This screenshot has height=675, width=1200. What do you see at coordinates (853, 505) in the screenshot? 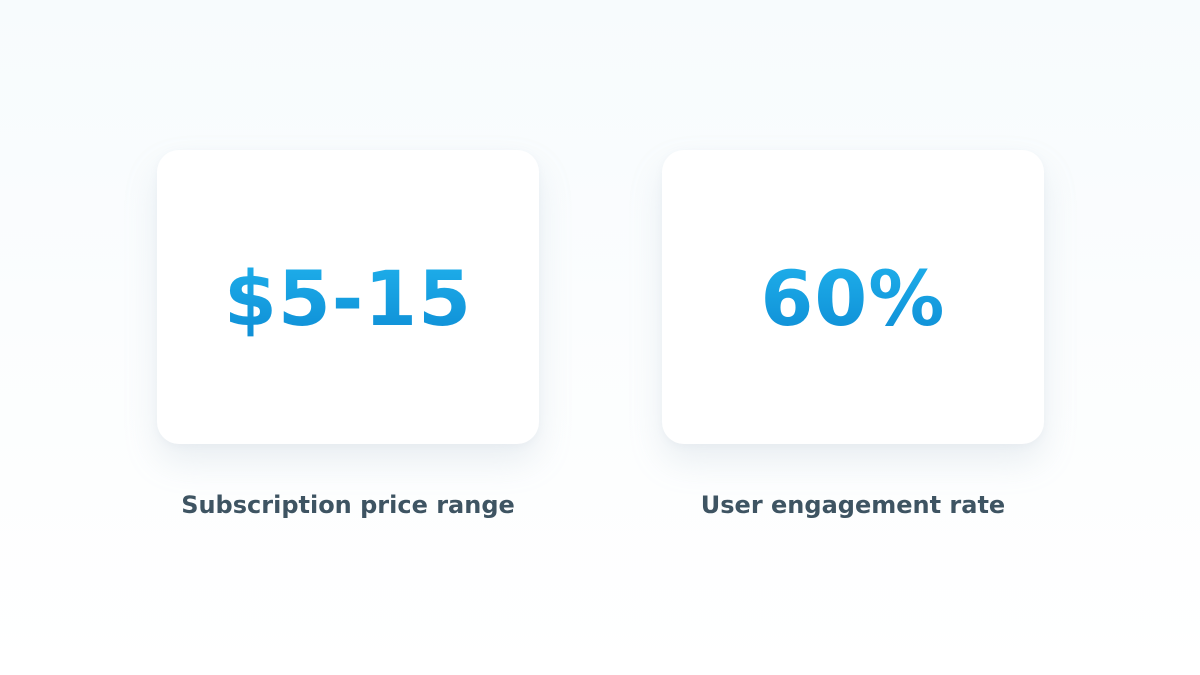
I see `stat-caption: User engagement rate` at bounding box center [853, 505].